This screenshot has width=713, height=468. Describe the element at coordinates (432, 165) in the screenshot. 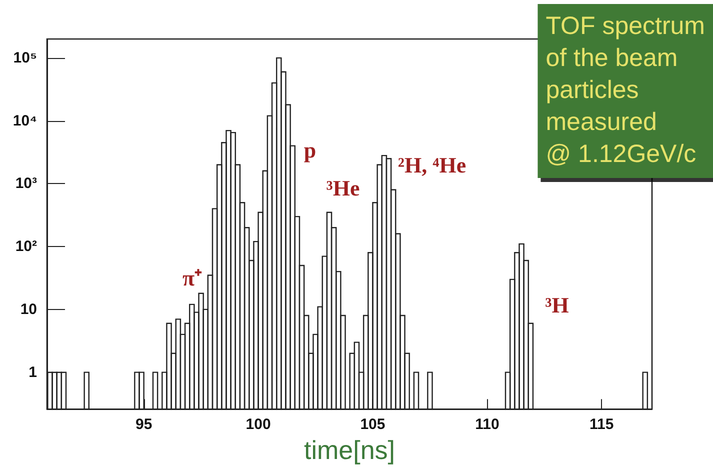

I see `annotation: ²H, ⁴He` at that location.